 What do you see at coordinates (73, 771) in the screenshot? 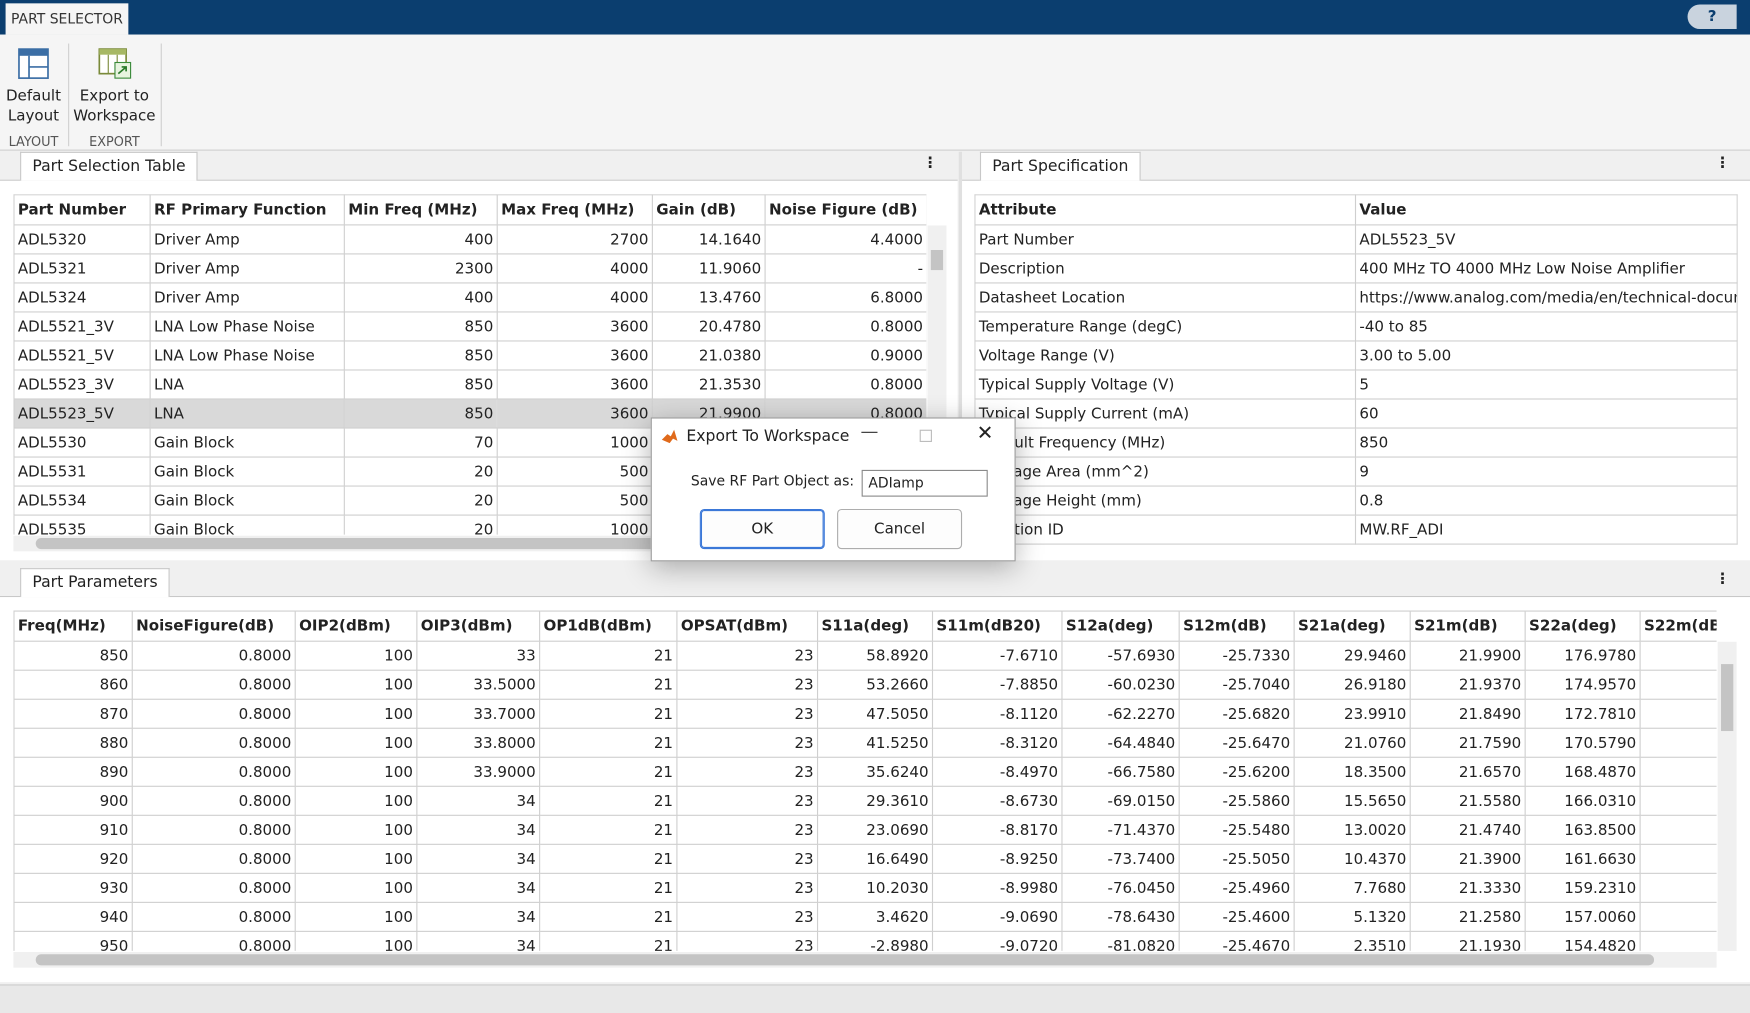
I see `table-cell: 890` at bounding box center [73, 771].